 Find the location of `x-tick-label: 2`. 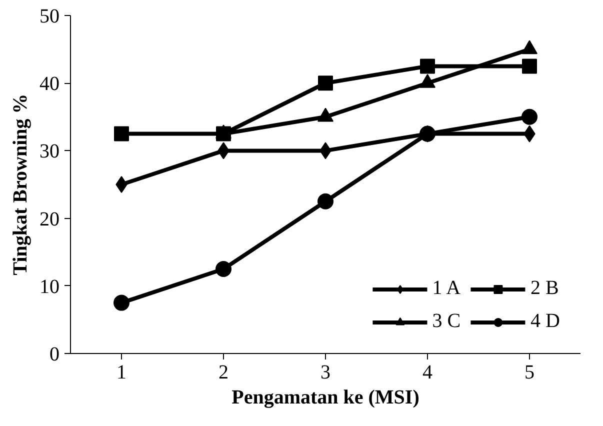

x-tick-label: 2 is located at coordinates (223, 373).